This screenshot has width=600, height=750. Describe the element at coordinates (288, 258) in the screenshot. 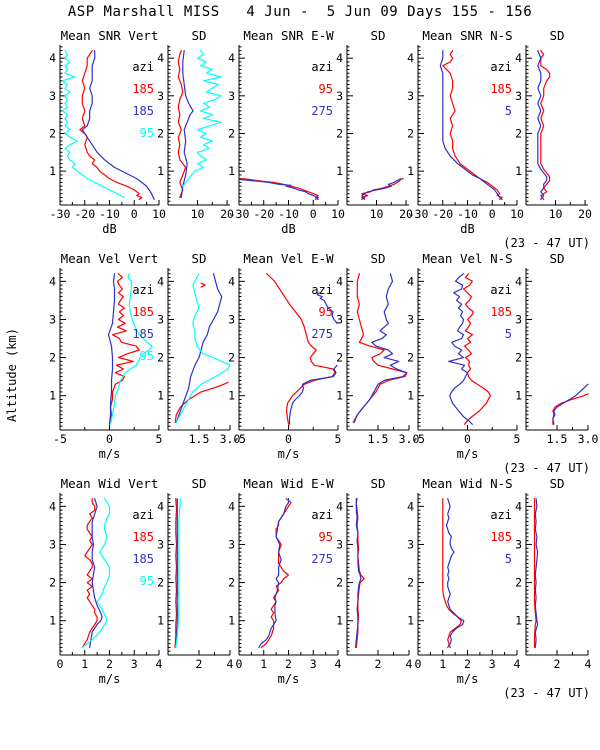

I see `panel-title: Mean Vel E-W` at that location.